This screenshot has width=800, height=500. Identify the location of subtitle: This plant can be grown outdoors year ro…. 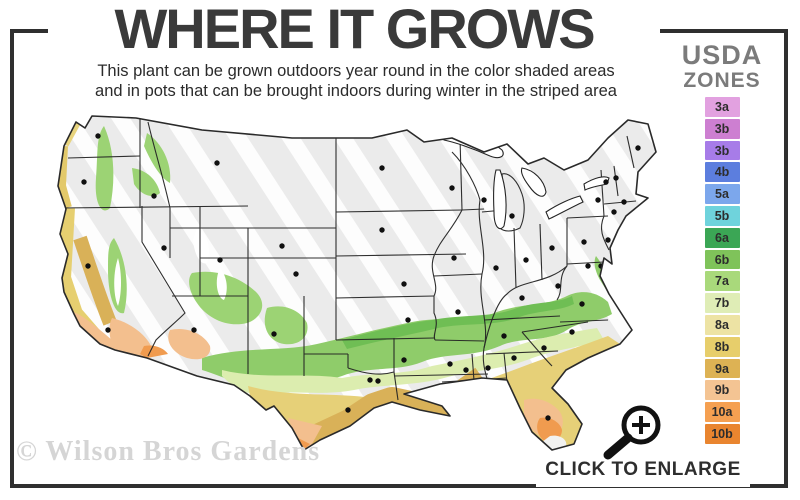
(356, 81).